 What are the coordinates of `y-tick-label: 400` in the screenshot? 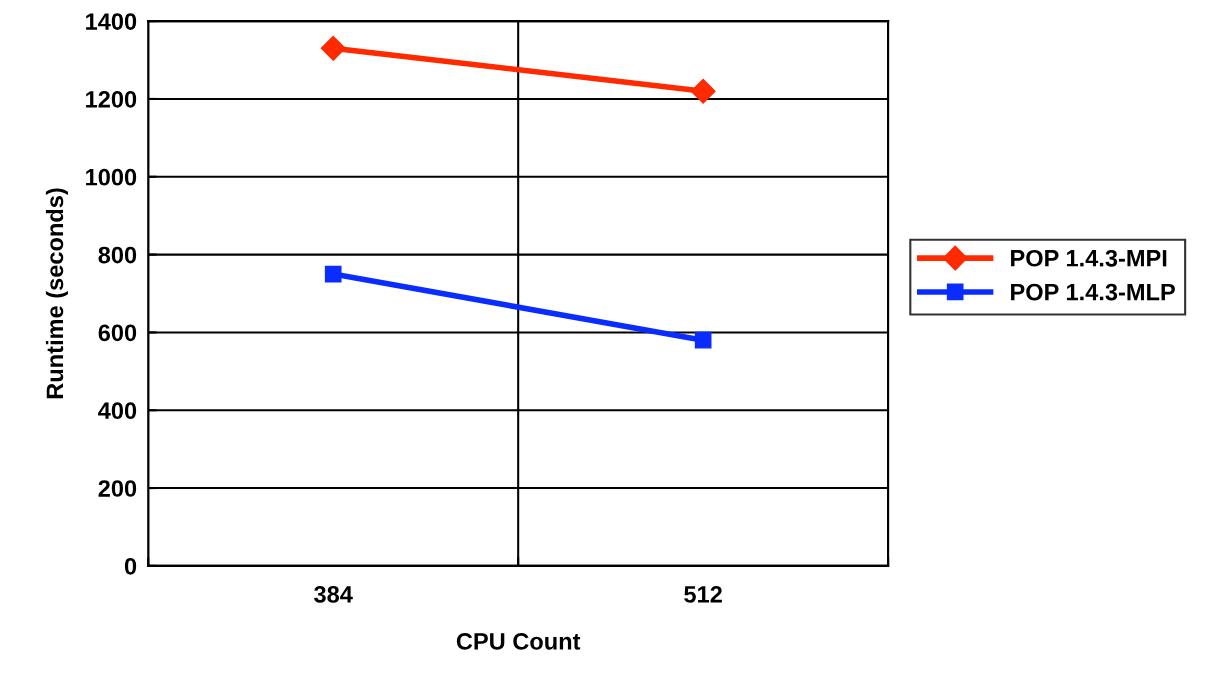 It's located at (117, 411).